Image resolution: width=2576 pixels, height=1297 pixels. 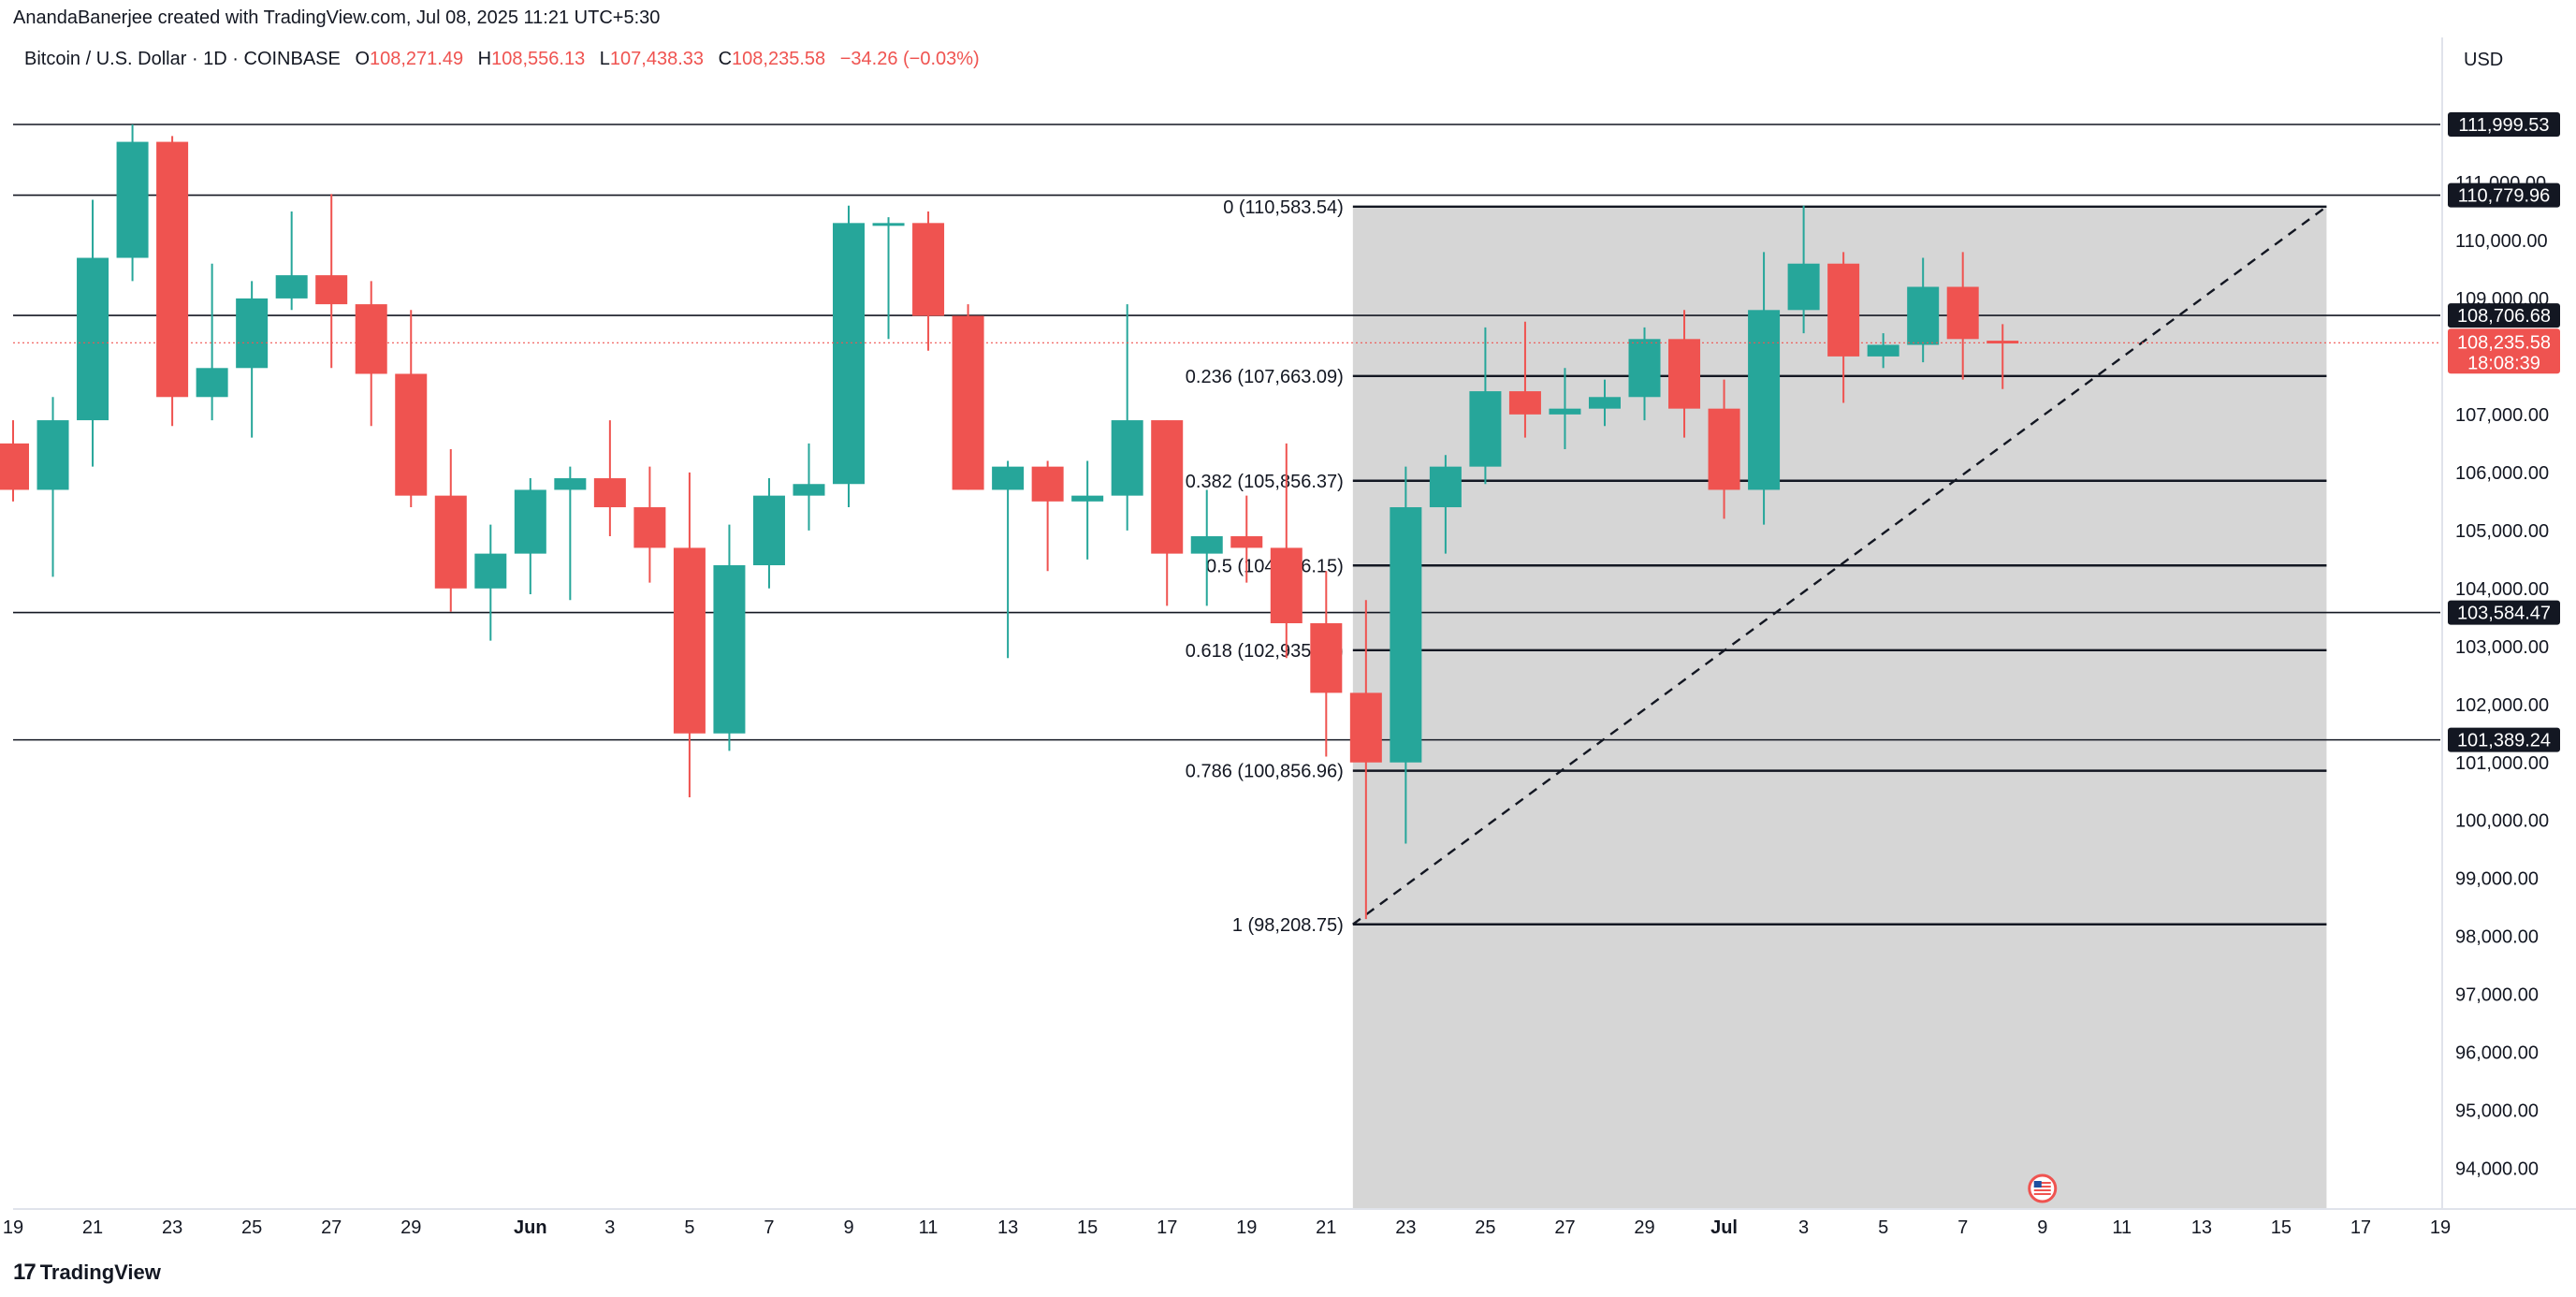 I want to click on price-tick-label: 103,000.00, so click(x=2502, y=648).